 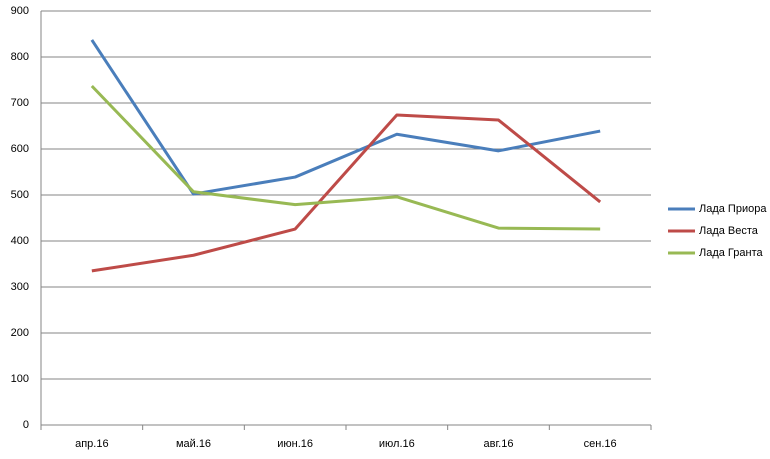 What do you see at coordinates (295, 444) in the screenshot?
I see `x-tick-label: июн.16` at bounding box center [295, 444].